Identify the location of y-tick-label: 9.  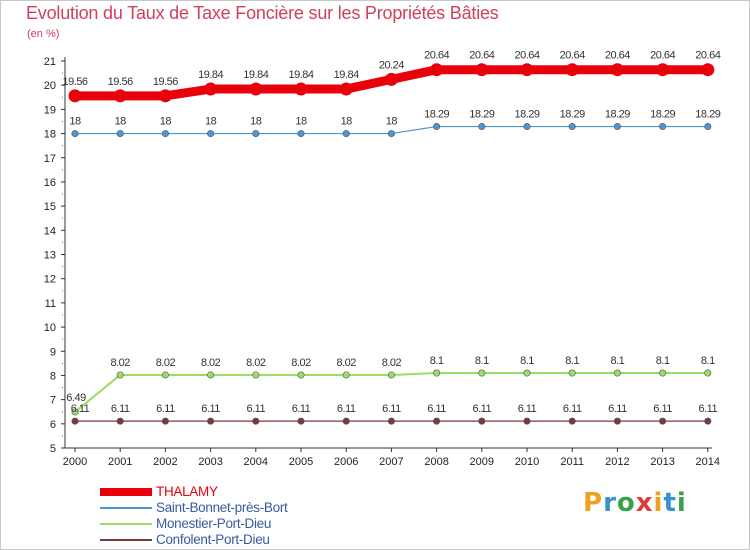
(53, 352).